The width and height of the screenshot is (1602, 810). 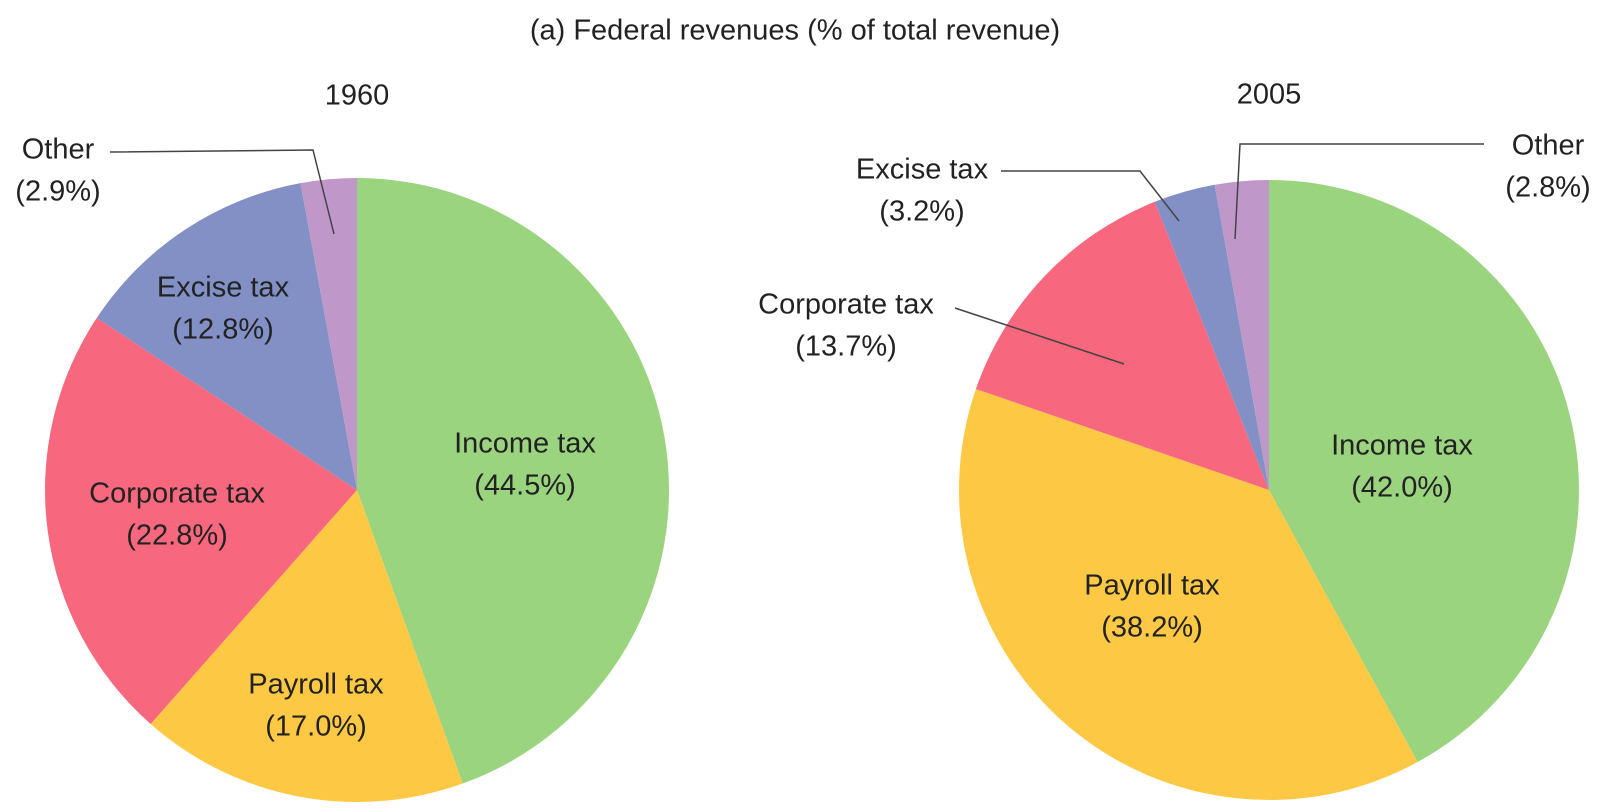 What do you see at coordinates (846, 347) in the screenshot?
I see `slice-value-label: (13.7%)` at bounding box center [846, 347].